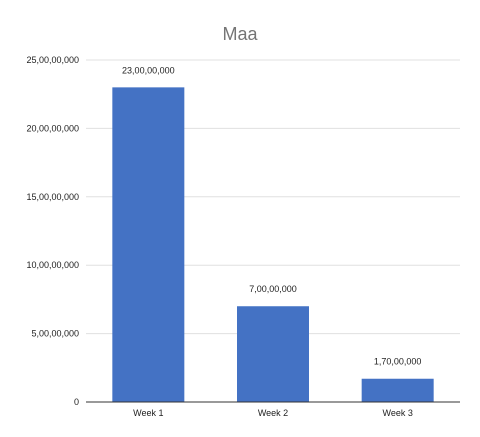 This screenshot has width=480, height=437. What do you see at coordinates (52, 265) in the screenshot?
I see `y-tick-label: 10,00,00,000` at bounding box center [52, 265].